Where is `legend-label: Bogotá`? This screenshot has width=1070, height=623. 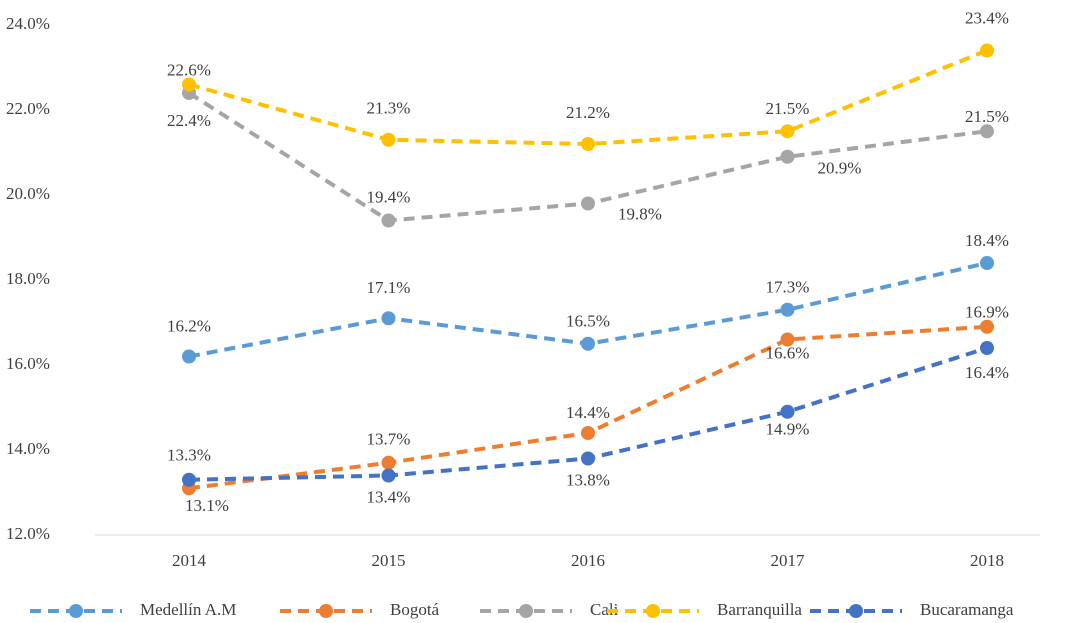 legend-label: Bogotá is located at coordinates (415, 609).